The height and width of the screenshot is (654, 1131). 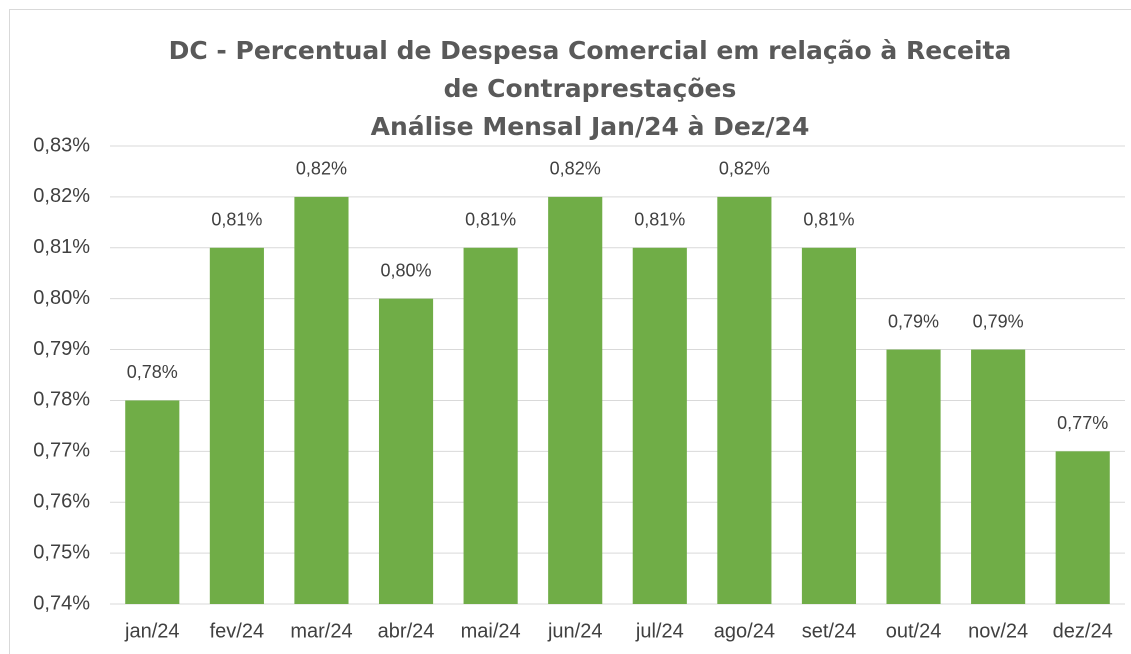 What do you see at coordinates (744, 631) in the screenshot?
I see `x-tick-label: ago/24` at bounding box center [744, 631].